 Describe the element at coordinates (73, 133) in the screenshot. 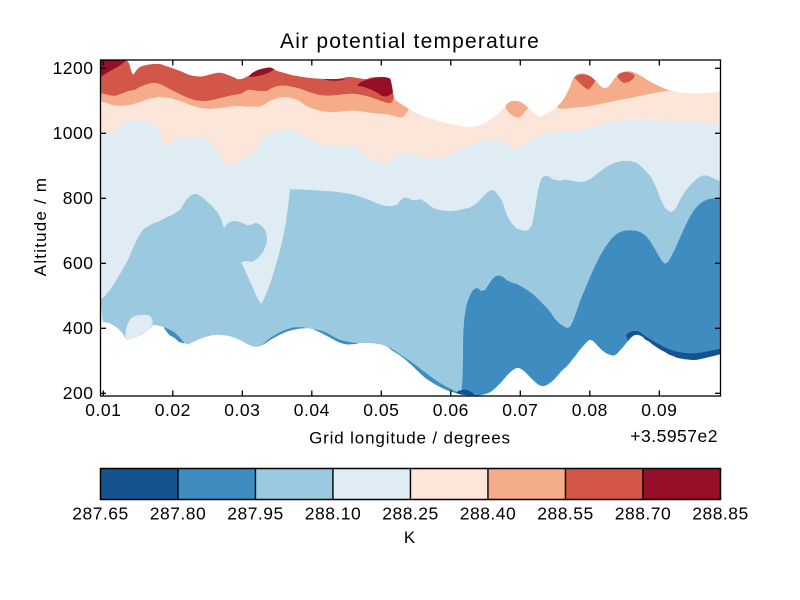

I see `svg-text: 1000` at that location.